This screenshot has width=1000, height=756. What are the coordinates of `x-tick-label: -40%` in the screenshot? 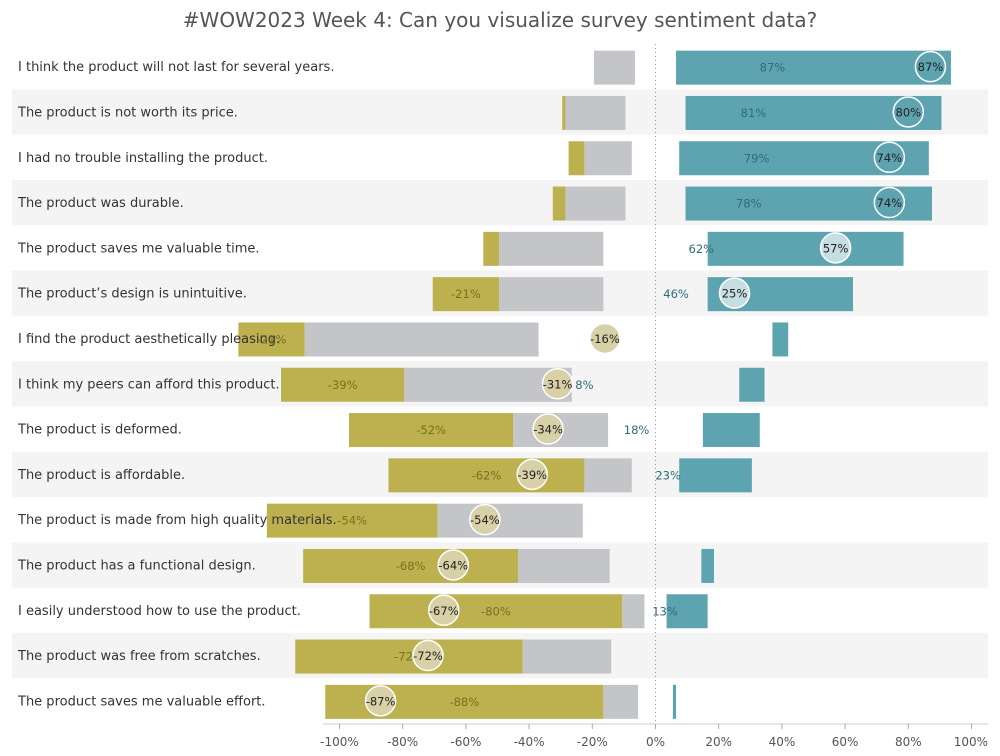 It's located at (529, 742).